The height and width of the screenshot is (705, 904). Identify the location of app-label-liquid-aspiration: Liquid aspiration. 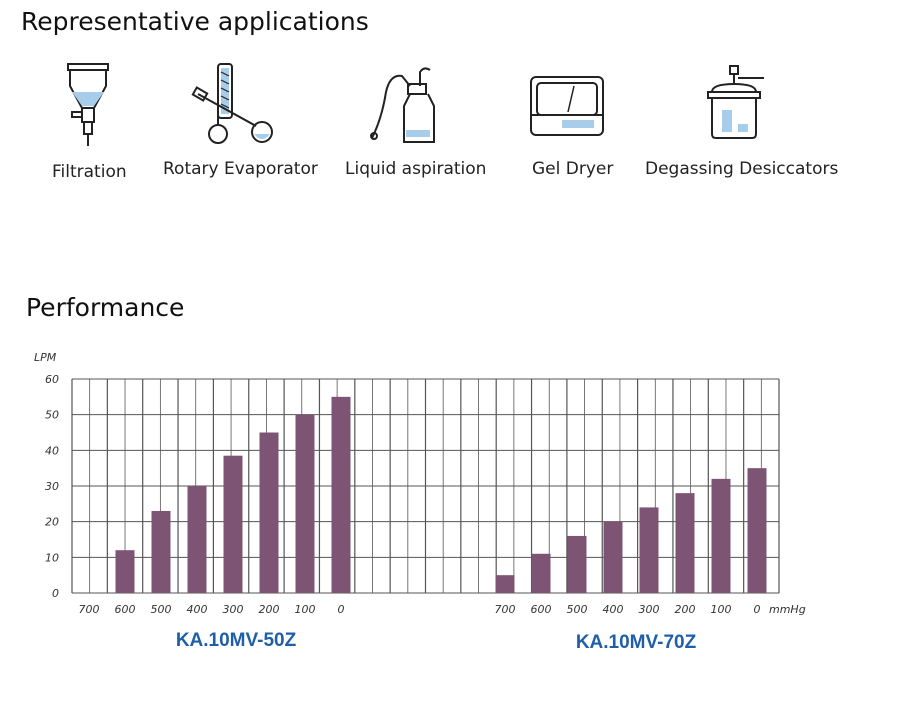
(416, 169).